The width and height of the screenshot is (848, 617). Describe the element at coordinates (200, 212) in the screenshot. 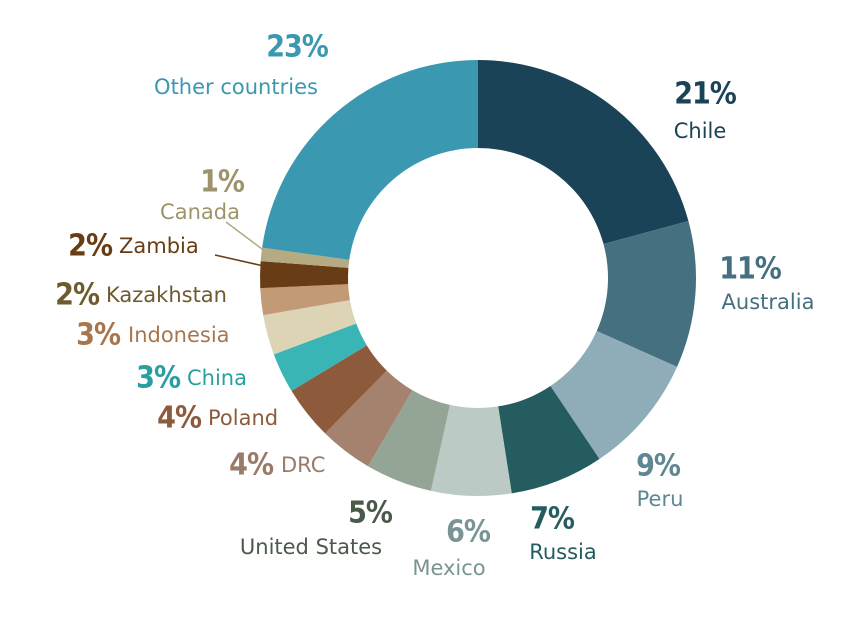

I see `category-label: Canada` at that location.